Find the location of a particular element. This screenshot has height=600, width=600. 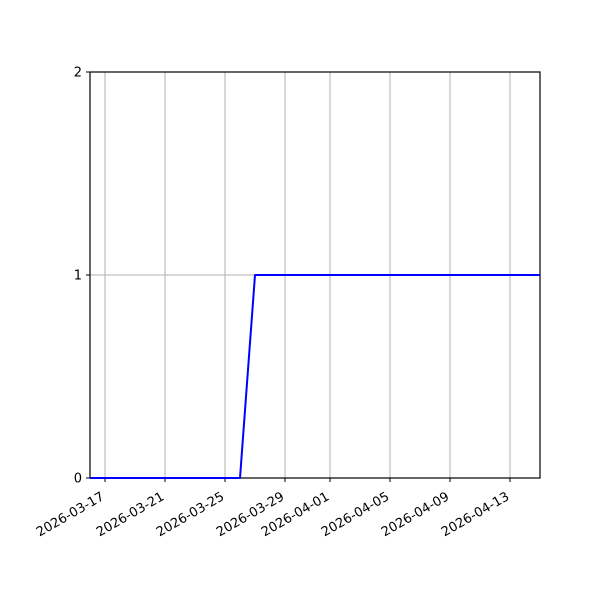

y-tick-labels: 0 1 2 is located at coordinates (78, 276).